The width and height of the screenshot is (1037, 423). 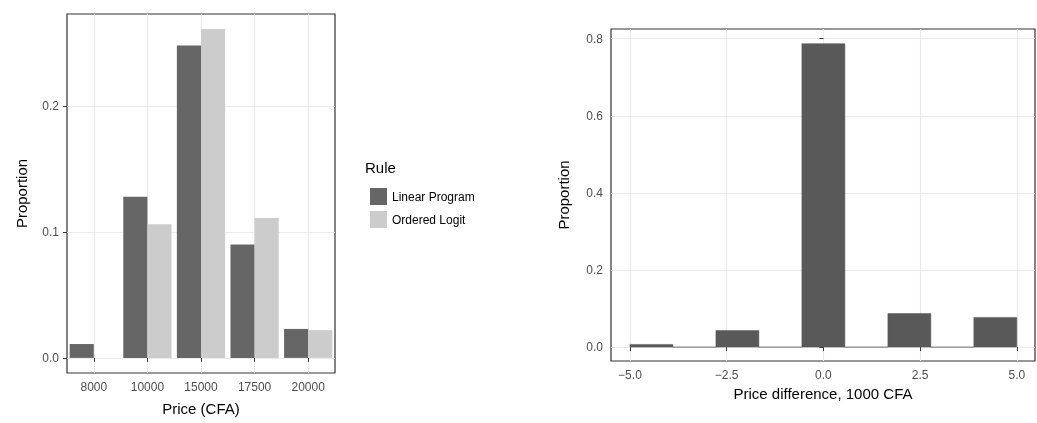 What do you see at coordinates (630, 375) in the screenshot?
I see `x-tick-label: −5.0` at bounding box center [630, 375].